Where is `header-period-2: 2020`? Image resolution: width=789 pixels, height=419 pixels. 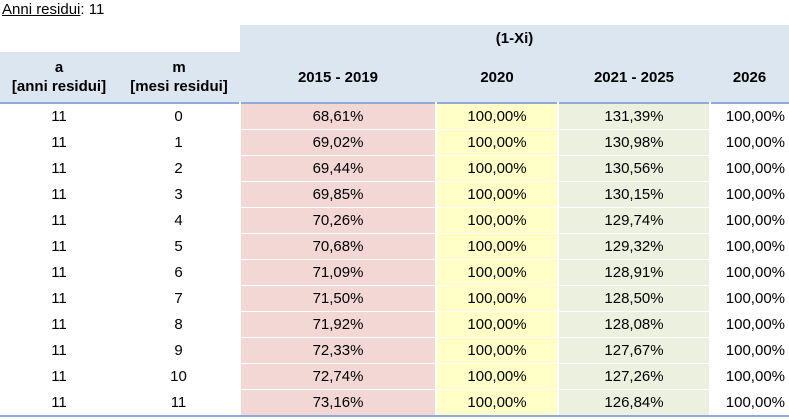
header-period-2: 2020 is located at coordinates (497, 77).